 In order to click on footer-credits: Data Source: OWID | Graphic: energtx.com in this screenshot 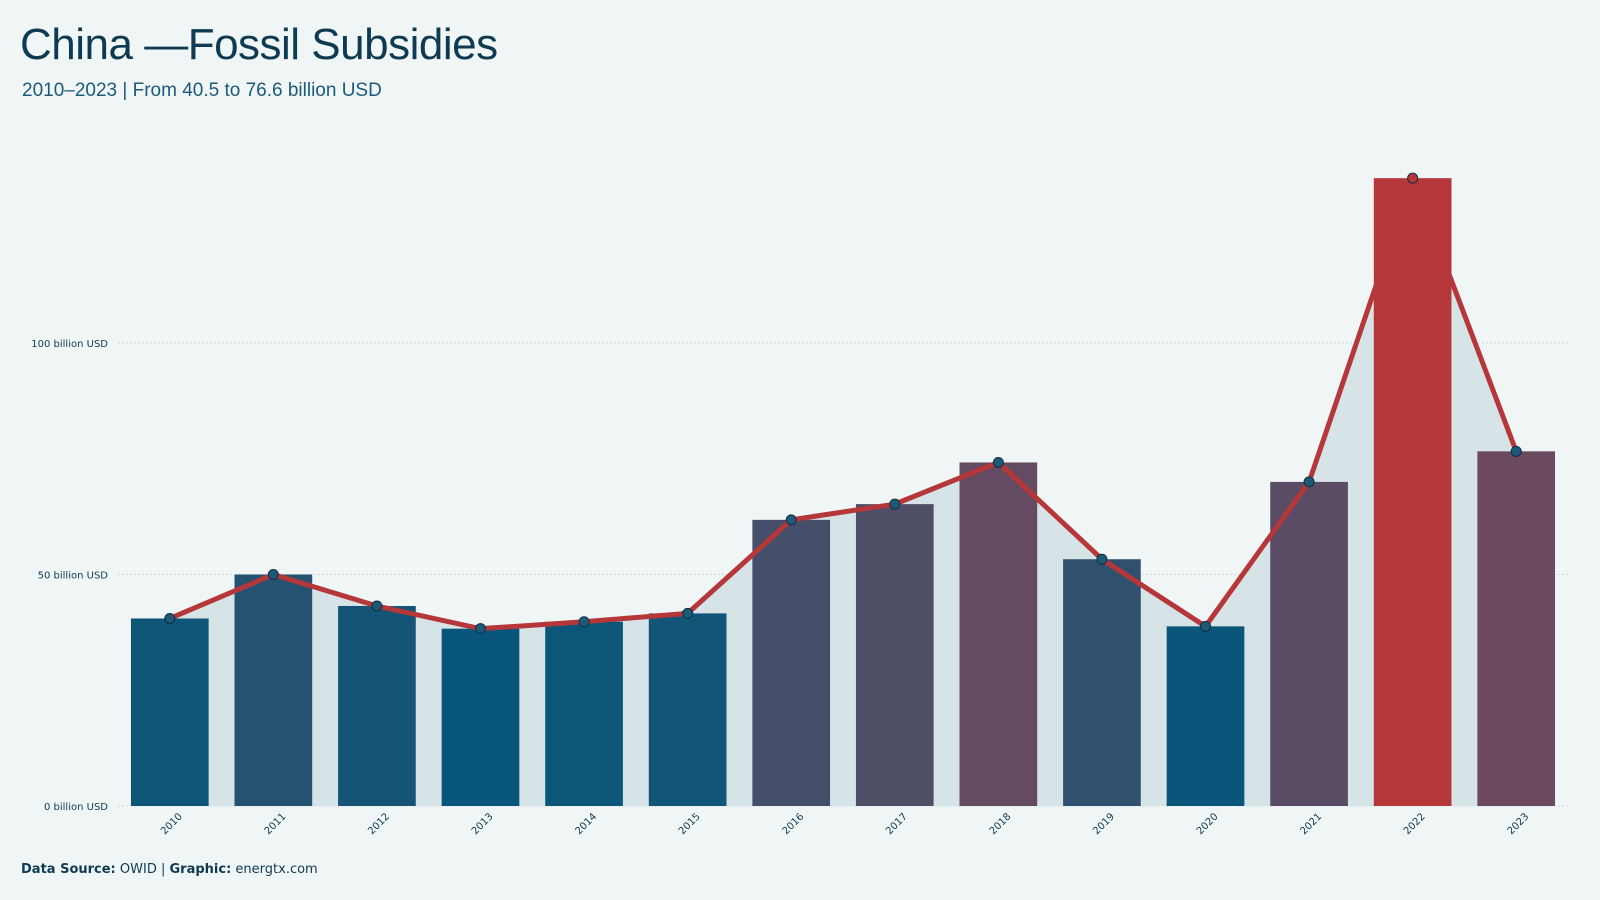, I will do `click(169, 869)`.